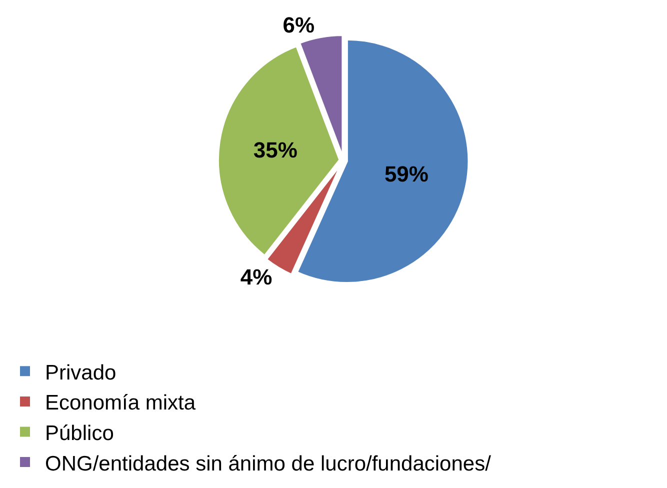  What do you see at coordinates (406, 173) in the screenshot?
I see `data-label: 59%` at bounding box center [406, 173].